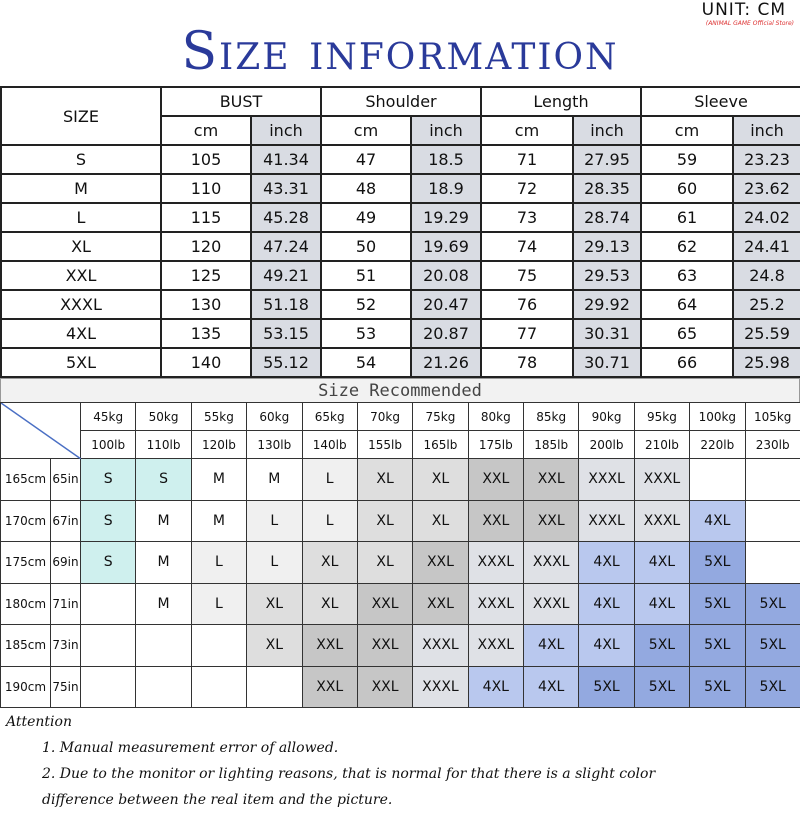  I want to click on height-cm: 180cm, so click(26, 604).